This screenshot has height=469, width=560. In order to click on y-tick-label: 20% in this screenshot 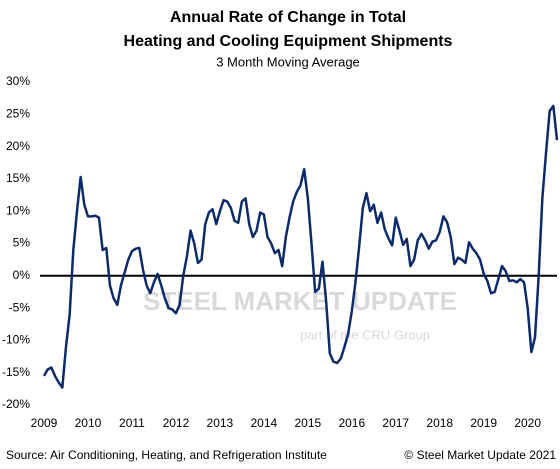, I will do `click(18, 146)`.